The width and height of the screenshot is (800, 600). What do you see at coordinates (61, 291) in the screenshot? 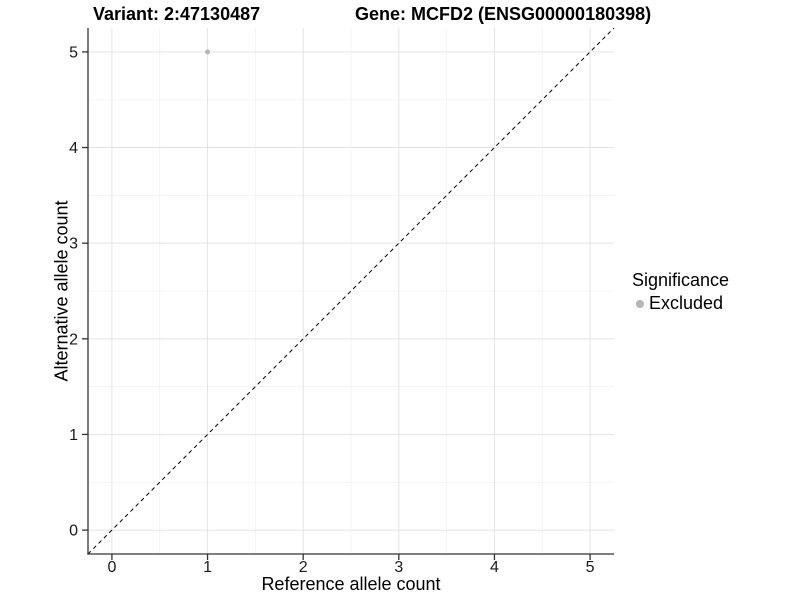
I see `y-axis-label: Alternative allele count` at bounding box center [61, 291].